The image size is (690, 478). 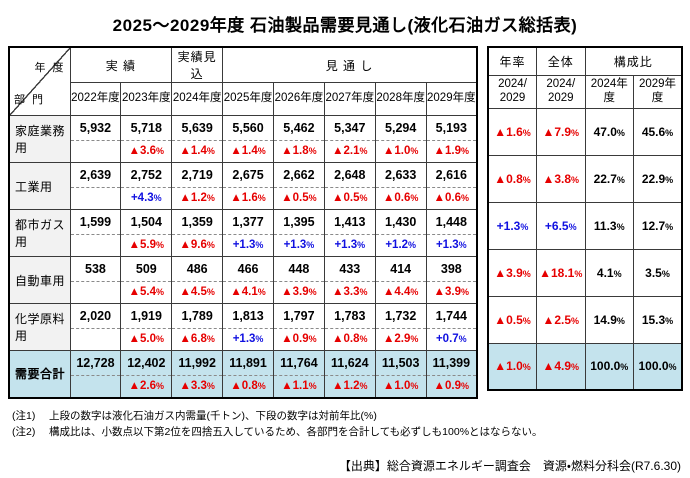 What do you see at coordinates (451, 150) in the screenshot?
I see `yoy-percent: ▲1.9%` at bounding box center [451, 150].